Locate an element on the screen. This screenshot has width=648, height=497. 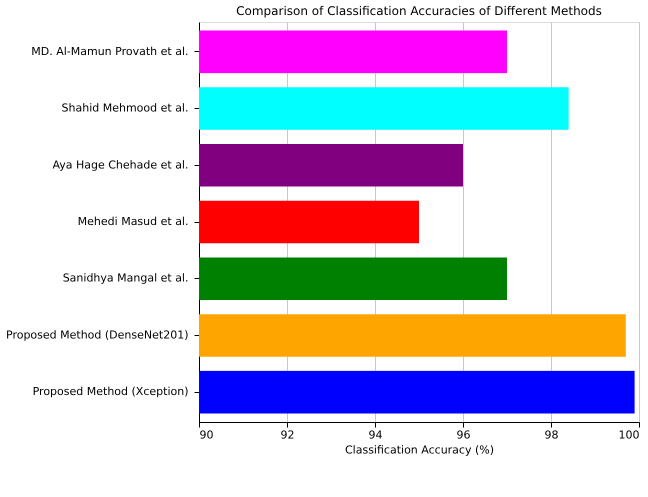
x-tick-label: 92 is located at coordinates (287, 435).